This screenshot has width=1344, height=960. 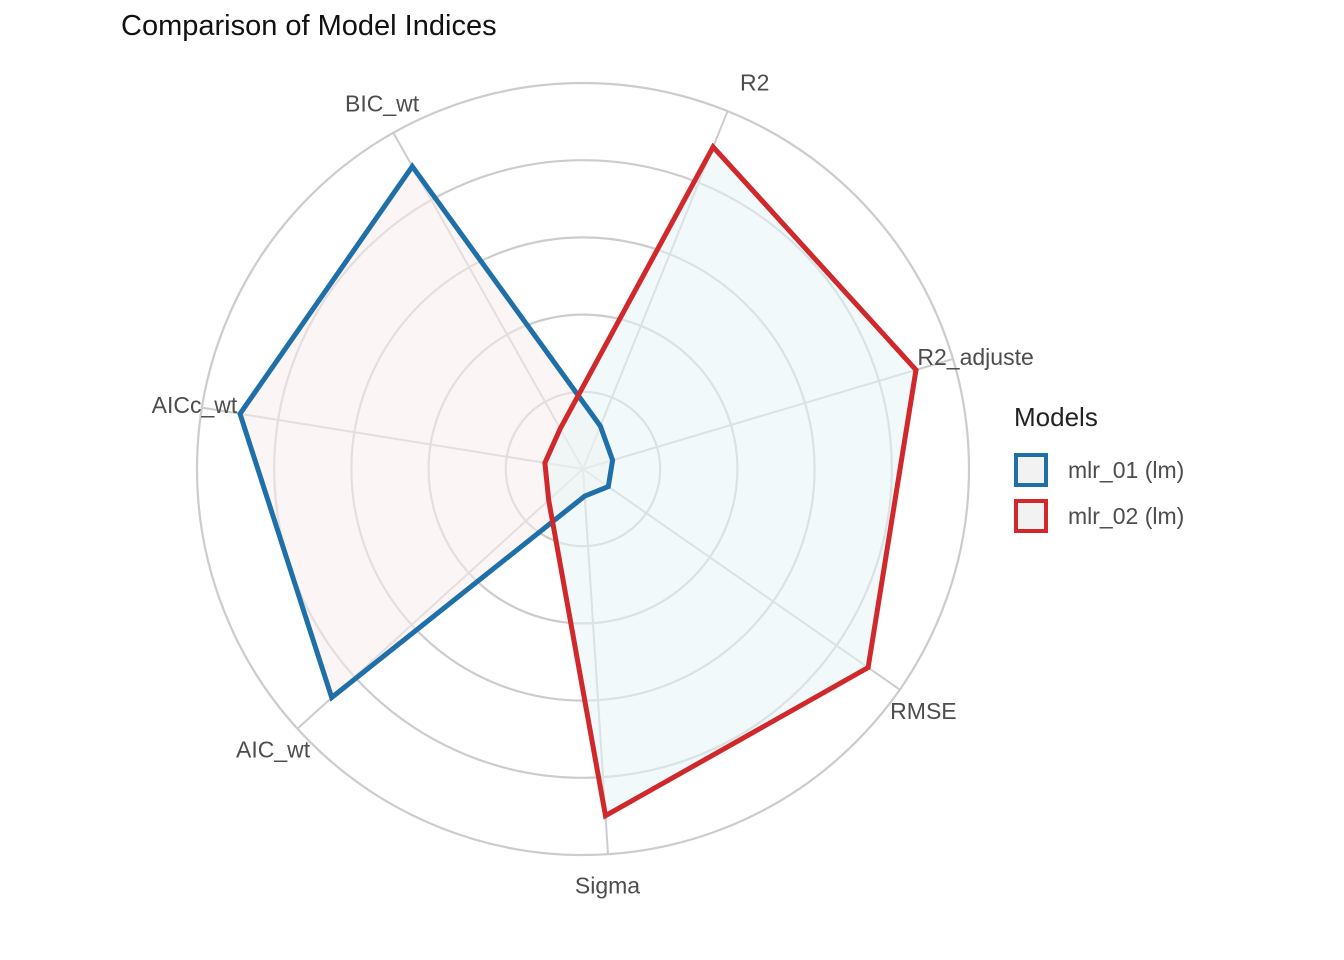 What do you see at coordinates (1126, 469) in the screenshot?
I see `legend-label-1: mlr_01 (lm)` at bounding box center [1126, 469].